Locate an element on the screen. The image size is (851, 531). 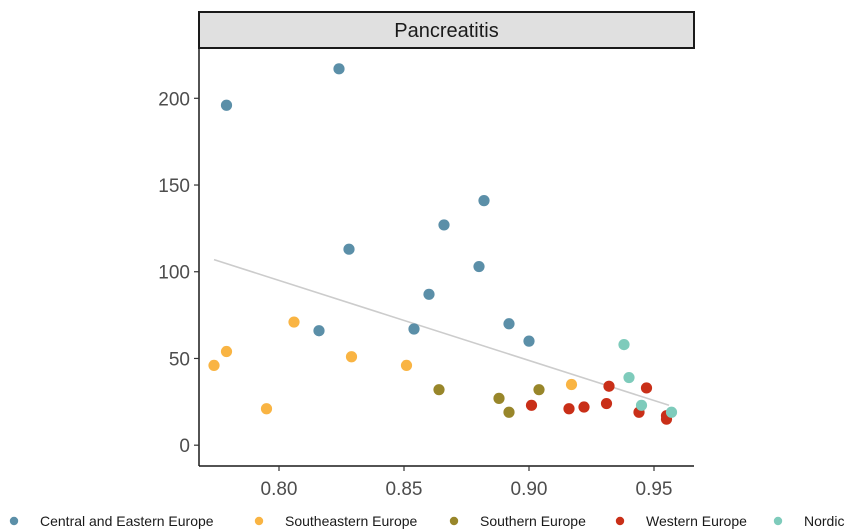
legend-item: Nordic is located at coordinates (808, 521).